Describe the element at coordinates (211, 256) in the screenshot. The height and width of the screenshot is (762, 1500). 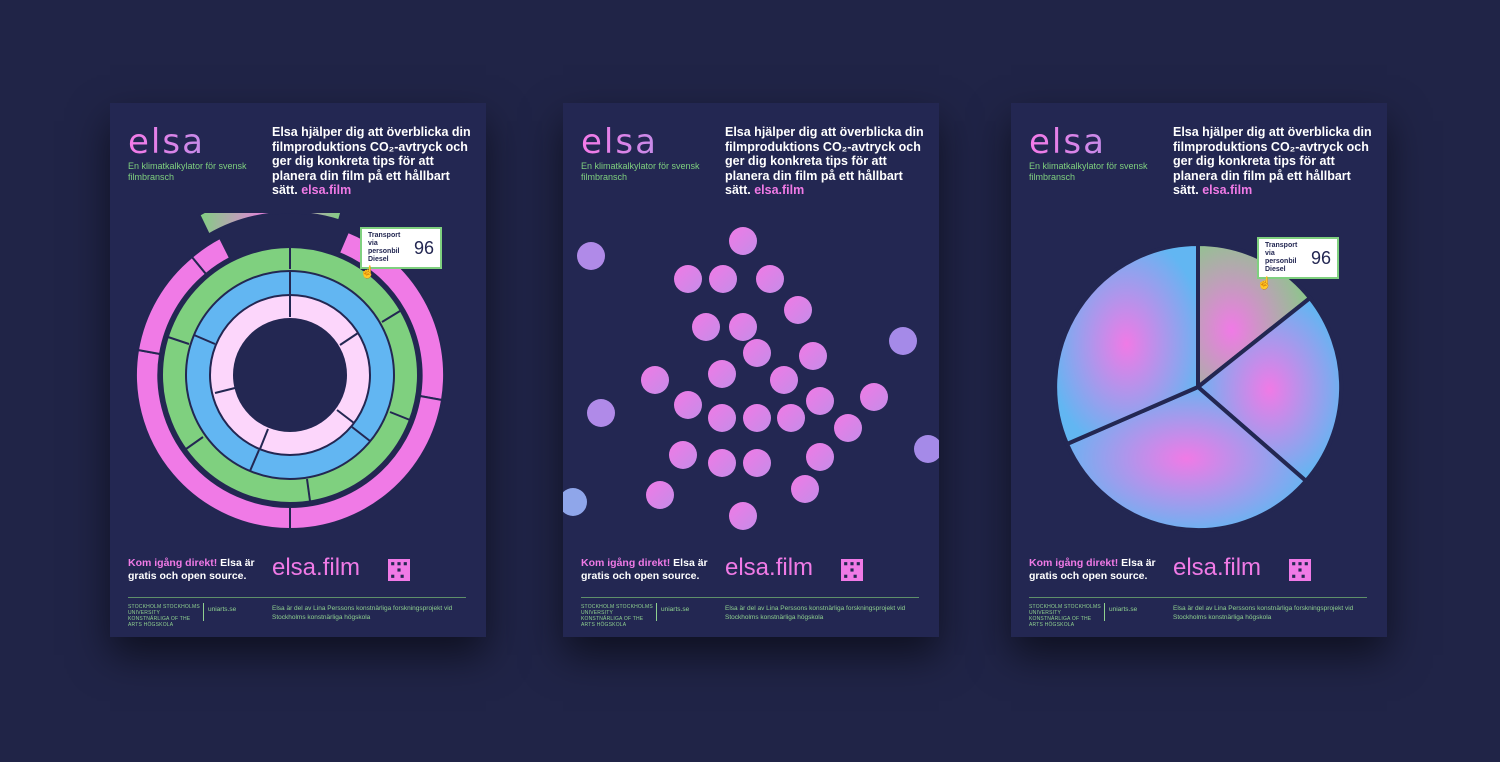
I see `ring-outer-segment` at that location.